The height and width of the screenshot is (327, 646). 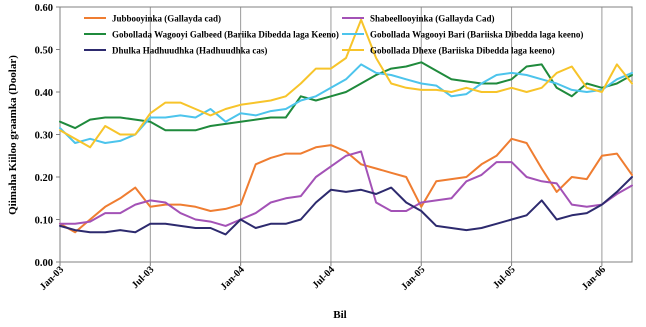 I want to click on x-tick-label: Jul-05, so click(x=504, y=277).